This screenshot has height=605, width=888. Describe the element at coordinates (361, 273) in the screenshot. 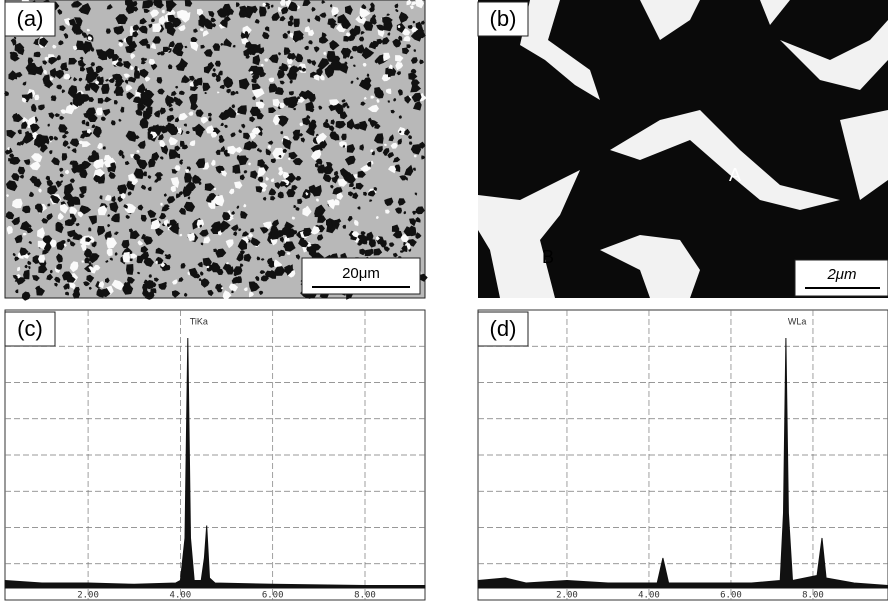

I see `scale-bar-label: 20μm` at that location.